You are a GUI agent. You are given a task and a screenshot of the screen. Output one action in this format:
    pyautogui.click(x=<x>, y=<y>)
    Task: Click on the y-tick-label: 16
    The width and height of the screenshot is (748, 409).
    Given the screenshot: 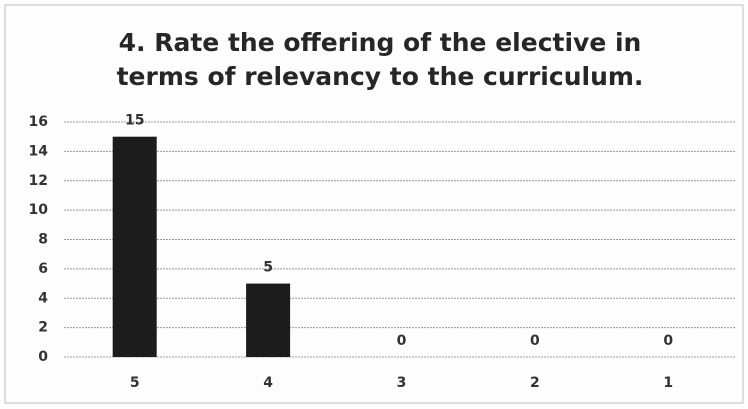 What is the action you would take?
    pyautogui.click(x=38, y=122)
    